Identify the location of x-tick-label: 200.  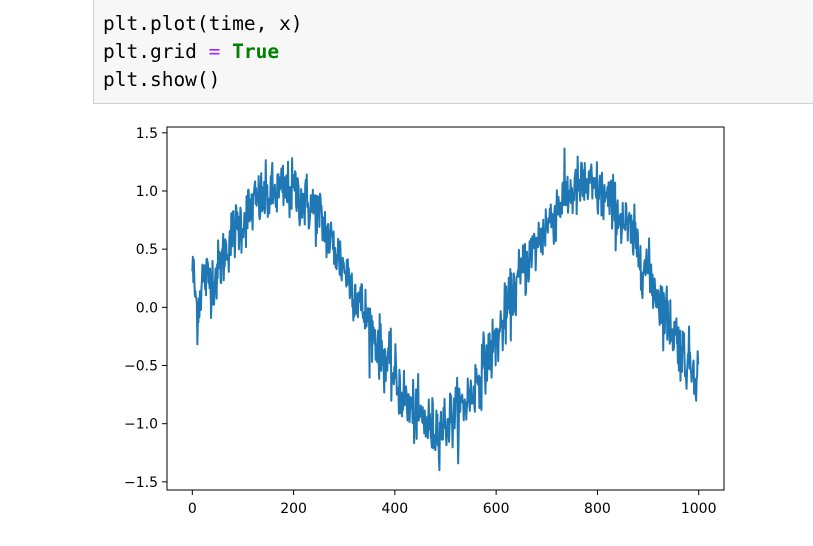
(293, 509).